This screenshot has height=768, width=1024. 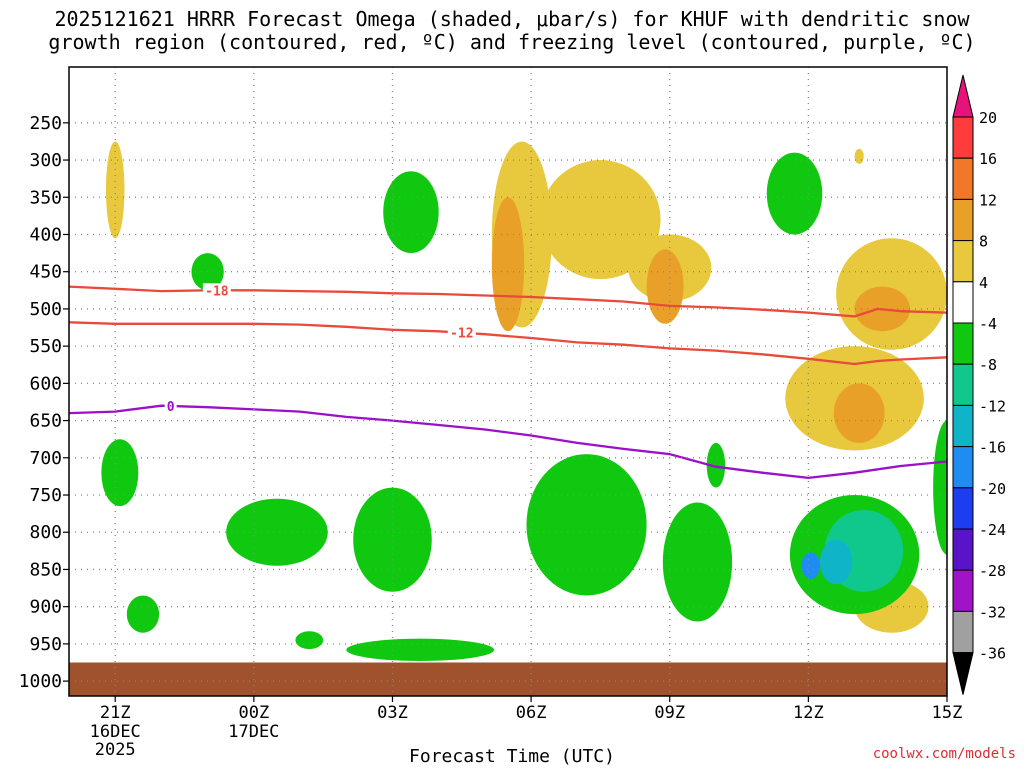 What do you see at coordinates (45, 346) in the screenshot?
I see `y-tick-label: 550` at bounding box center [45, 346].